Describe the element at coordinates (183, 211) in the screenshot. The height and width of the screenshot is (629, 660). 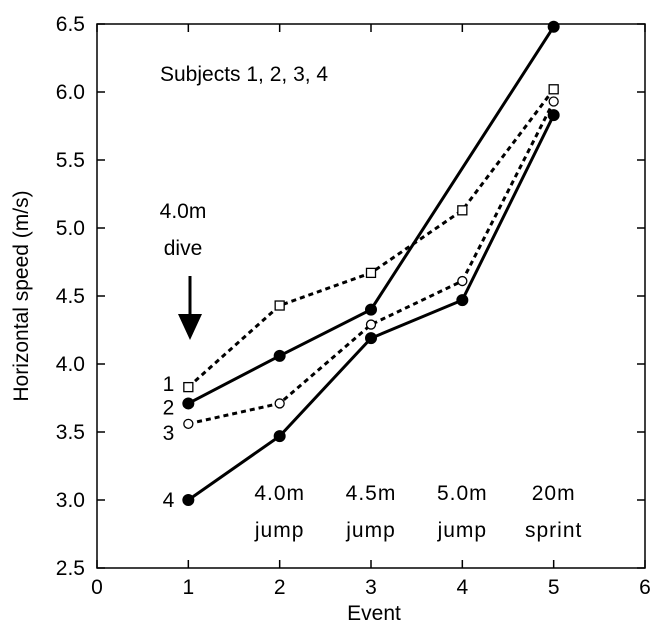
I see `dive-label-line1: 4.0m` at that location.